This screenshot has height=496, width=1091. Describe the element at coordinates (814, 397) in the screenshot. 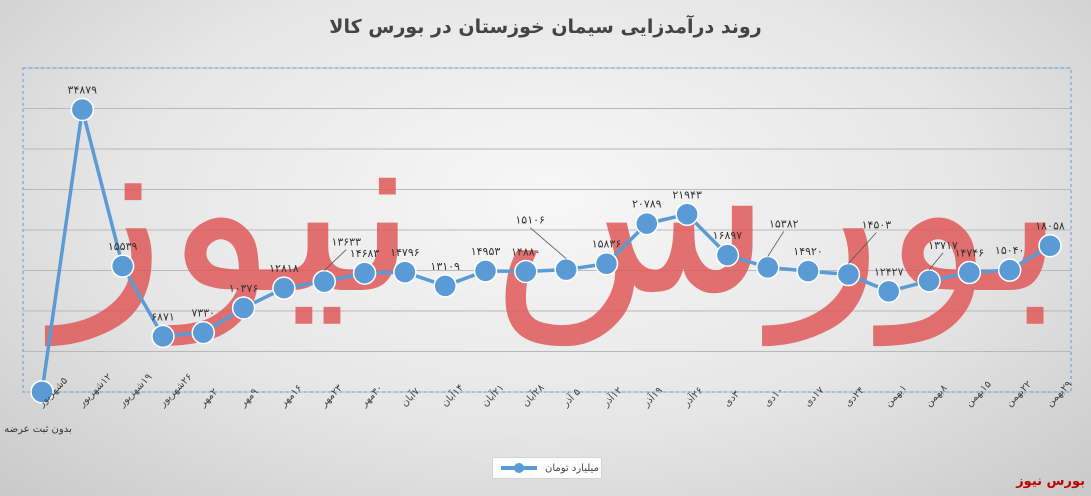

I see `x-tick-label: ۱۷دی` at that location.